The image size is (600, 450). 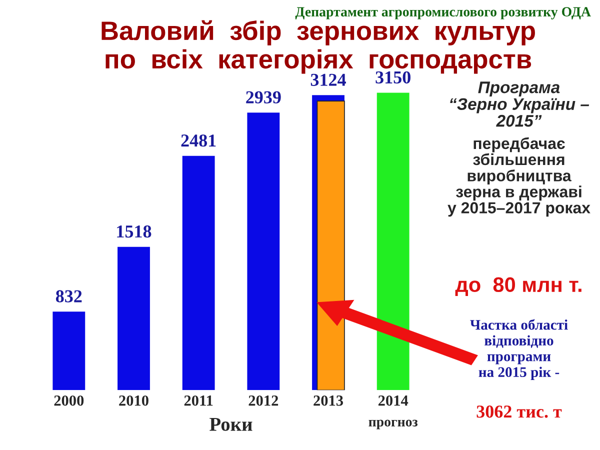 What do you see at coordinates (263, 97) in the screenshot?
I see `data-label: 2939` at bounding box center [263, 97].